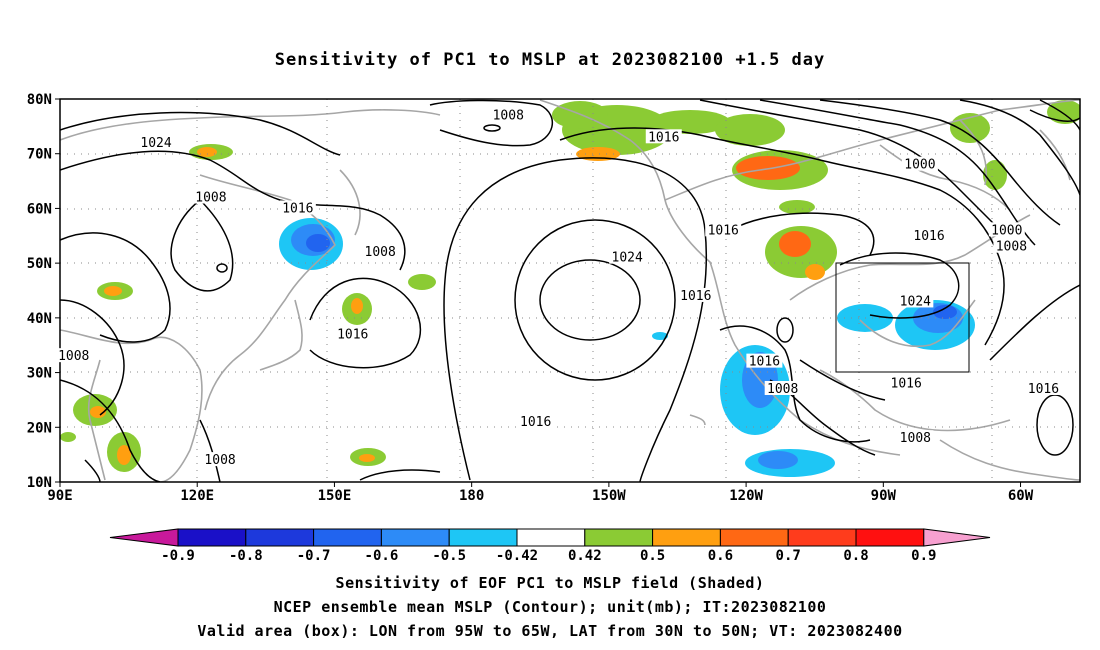  What do you see at coordinates (39, 209) in the screenshot?
I see `lat-label: 60N` at bounding box center [39, 209].